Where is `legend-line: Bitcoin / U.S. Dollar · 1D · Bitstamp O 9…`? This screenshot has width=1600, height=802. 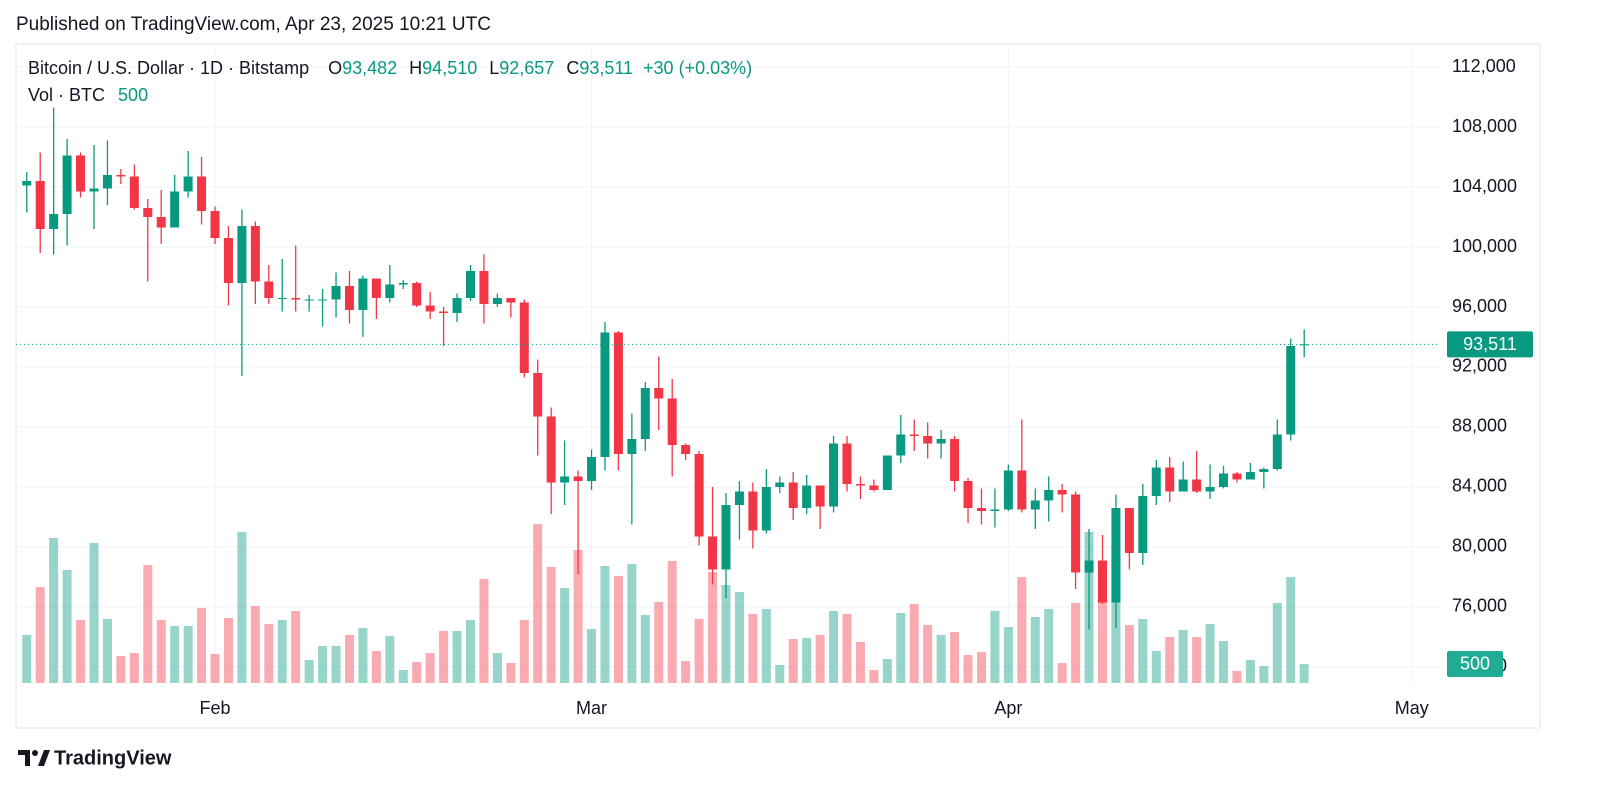 legend-line: Bitcoin / U.S. Dollar · 1D · Bitstamp O 9… is located at coordinates (390, 68).